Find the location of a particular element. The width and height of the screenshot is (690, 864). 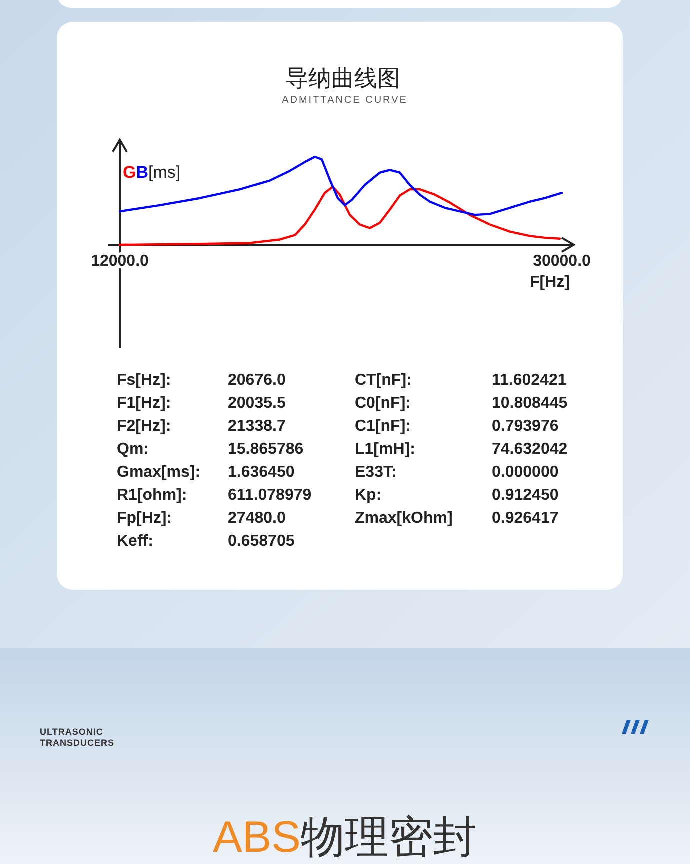

text: 0.793976 is located at coordinates (525, 426).